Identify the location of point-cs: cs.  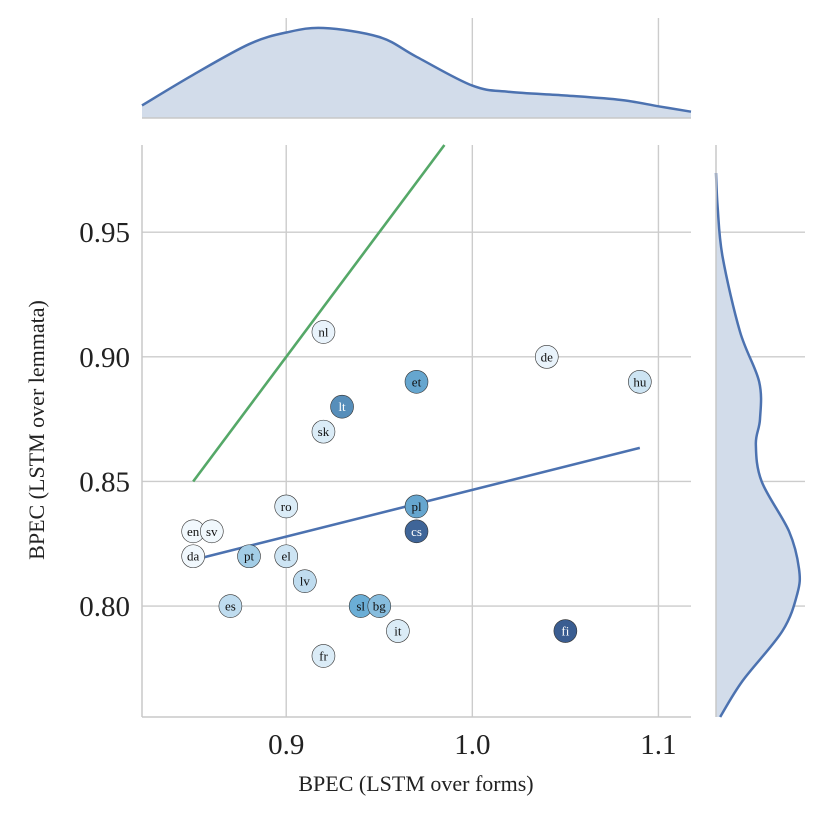
(416, 531).